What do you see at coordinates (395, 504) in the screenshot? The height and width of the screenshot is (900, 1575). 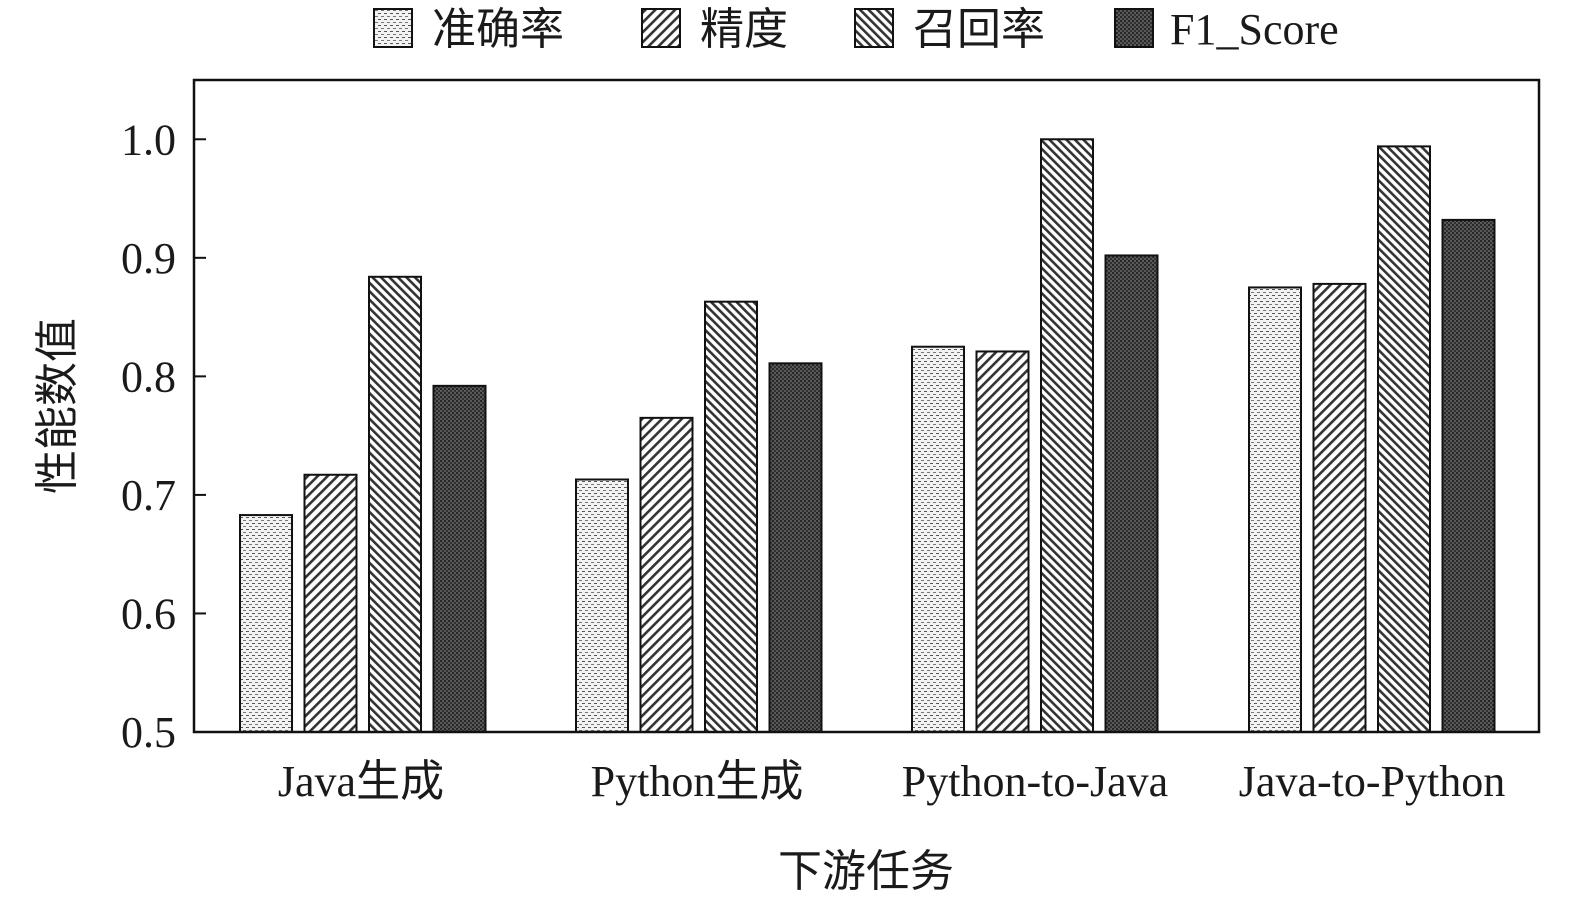 I see `bar-s2-c0` at bounding box center [395, 504].